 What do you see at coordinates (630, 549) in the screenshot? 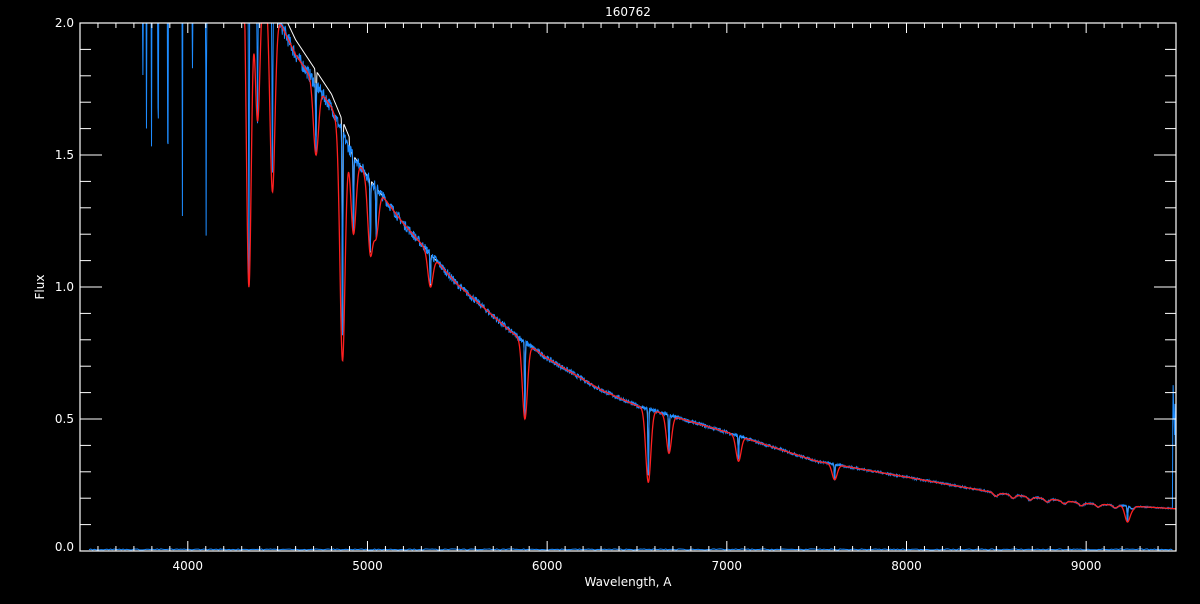
I see `error-series-line` at bounding box center [630, 549].